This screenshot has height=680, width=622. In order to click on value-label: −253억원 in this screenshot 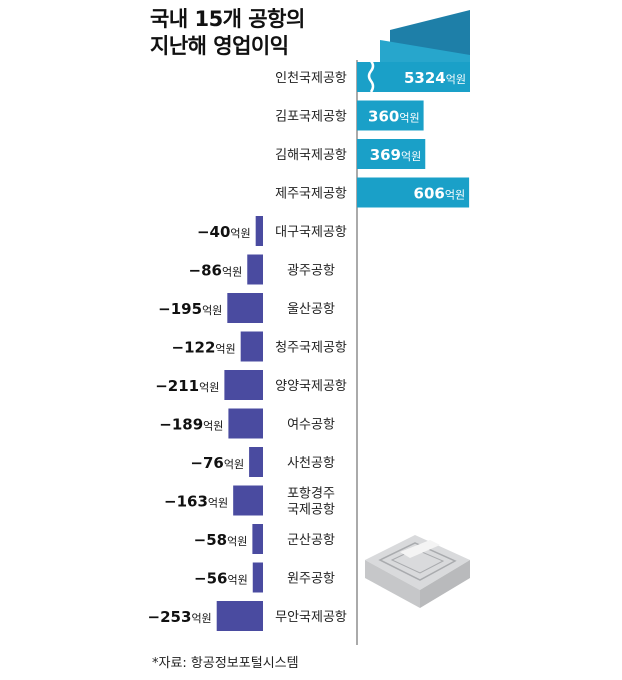, I will do `click(180, 617)`.